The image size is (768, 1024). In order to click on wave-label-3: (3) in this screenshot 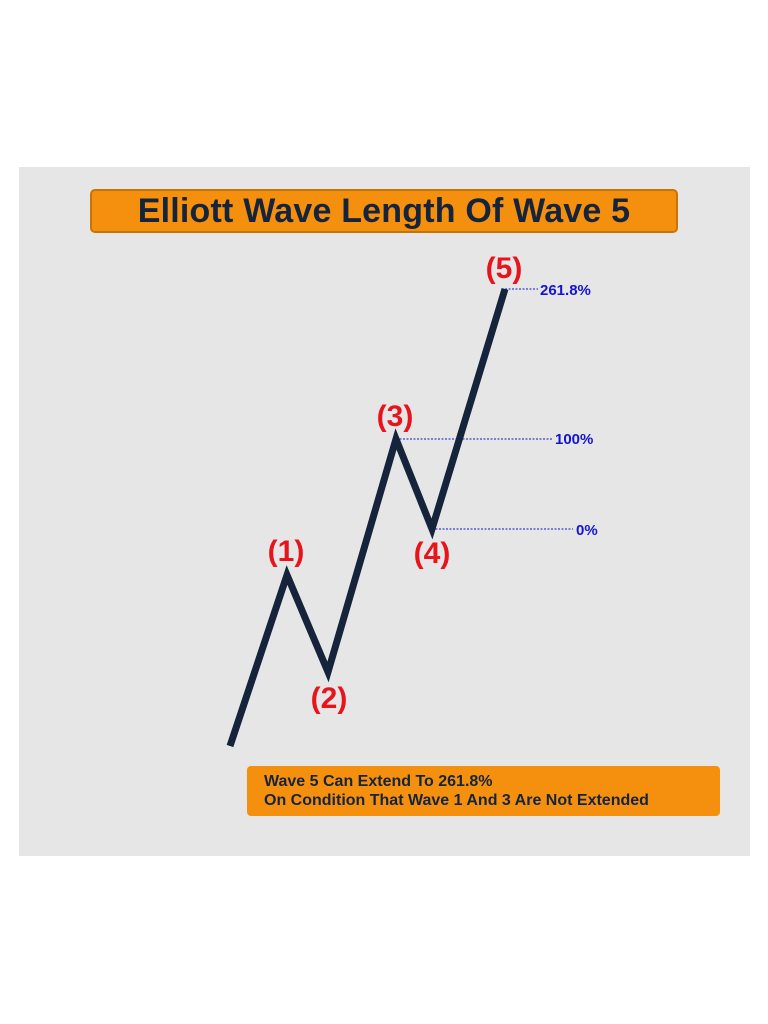, I will do `click(395, 416)`.